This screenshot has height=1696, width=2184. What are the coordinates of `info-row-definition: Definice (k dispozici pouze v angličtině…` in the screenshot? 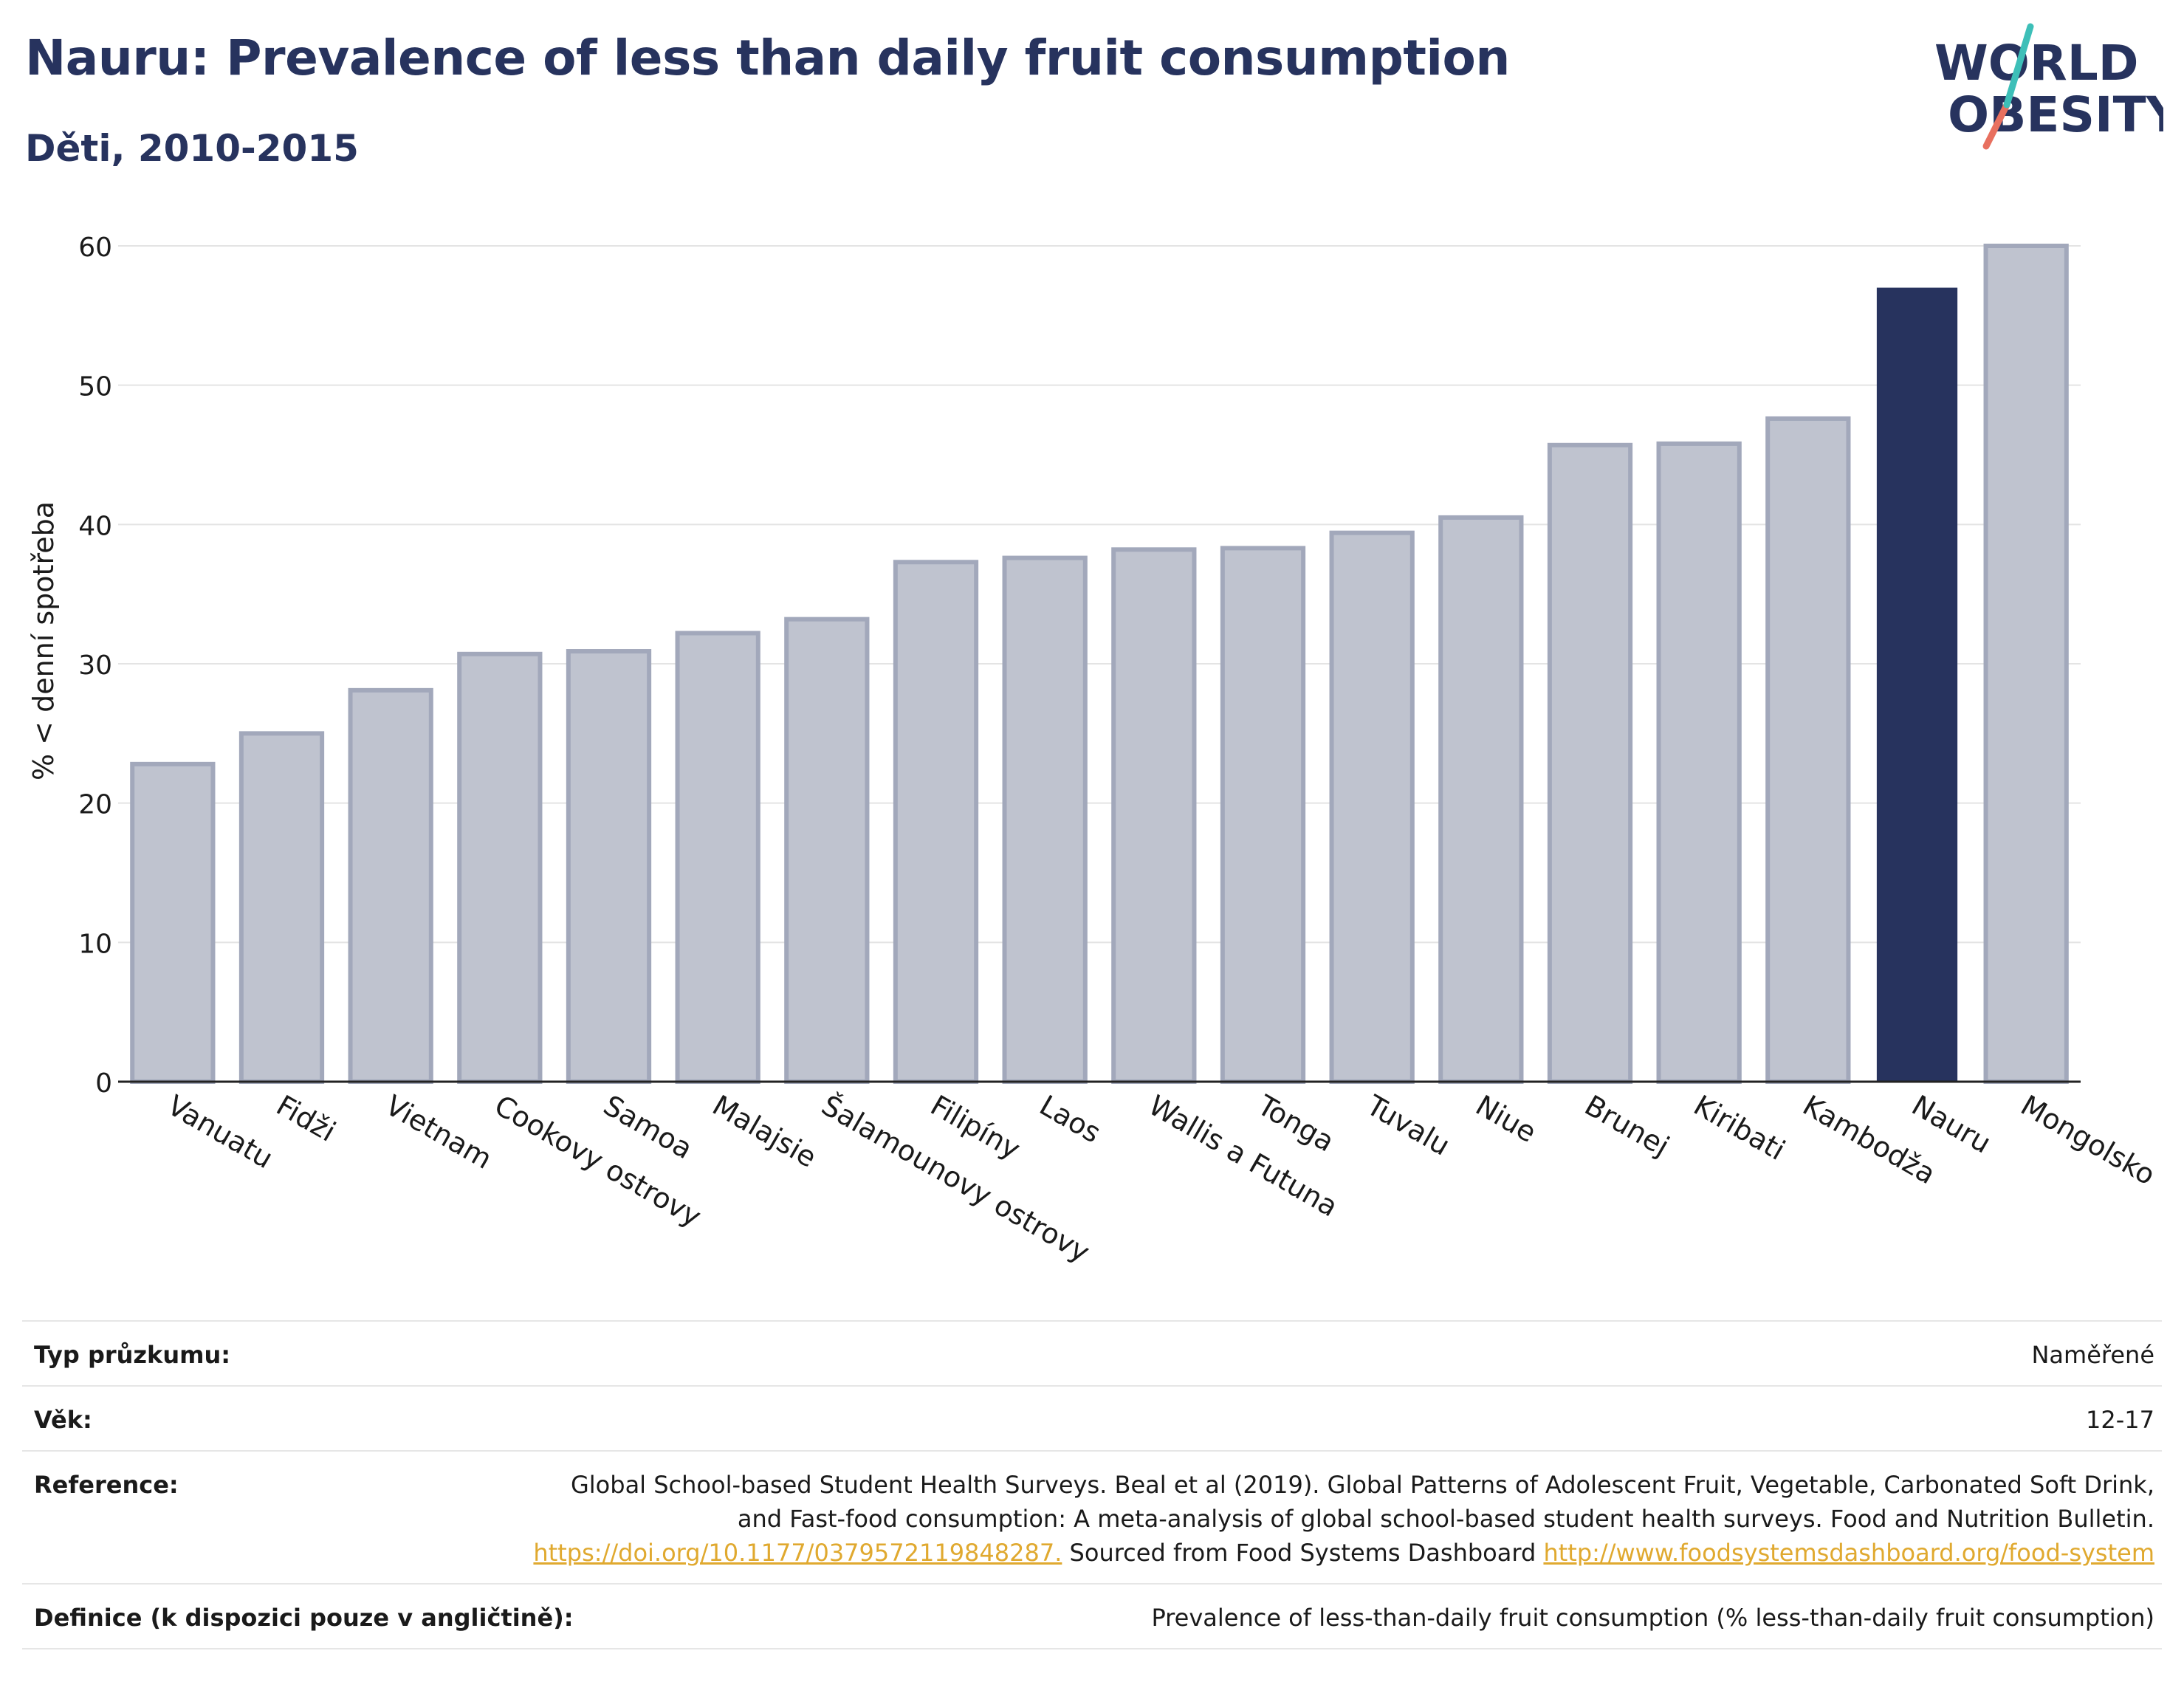 It's located at (1092, 1616).